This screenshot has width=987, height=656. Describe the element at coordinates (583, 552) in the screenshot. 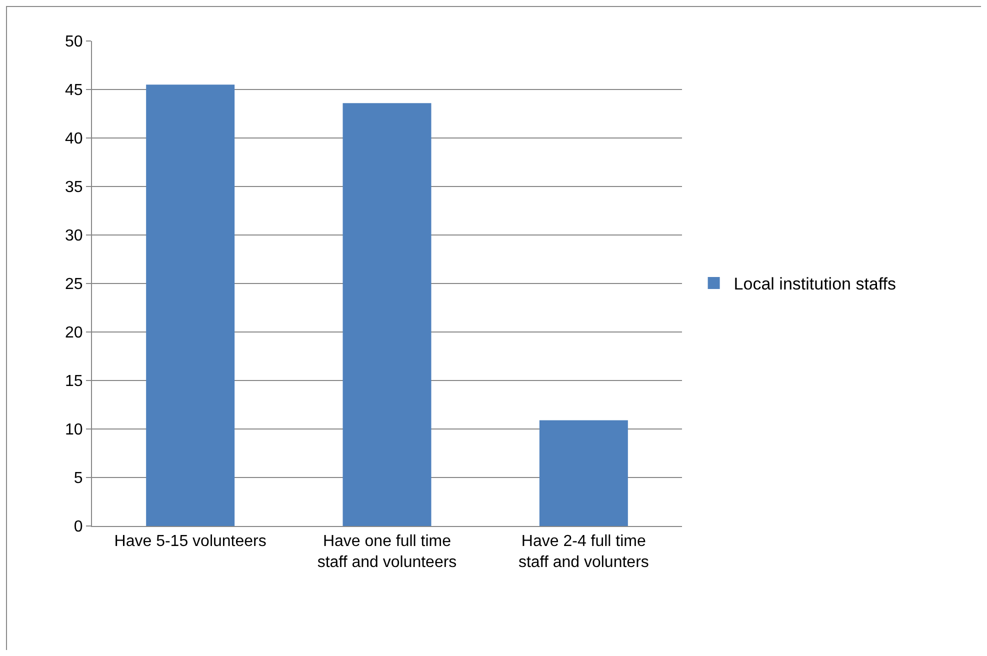

I see `x-tick-label: Have 2-4 full time staff and volunters` at that location.